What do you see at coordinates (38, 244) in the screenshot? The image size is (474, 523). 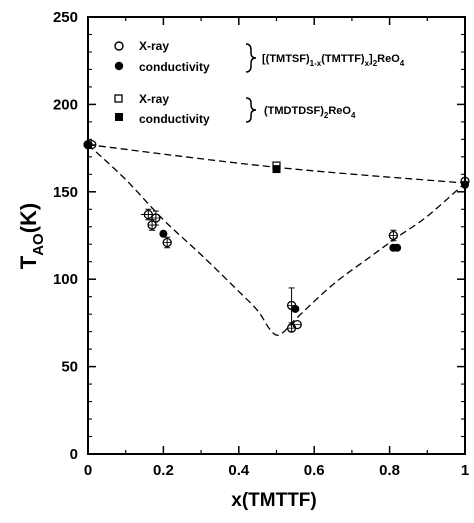 I see `y-axis-label-sub: AO` at bounding box center [38, 244].